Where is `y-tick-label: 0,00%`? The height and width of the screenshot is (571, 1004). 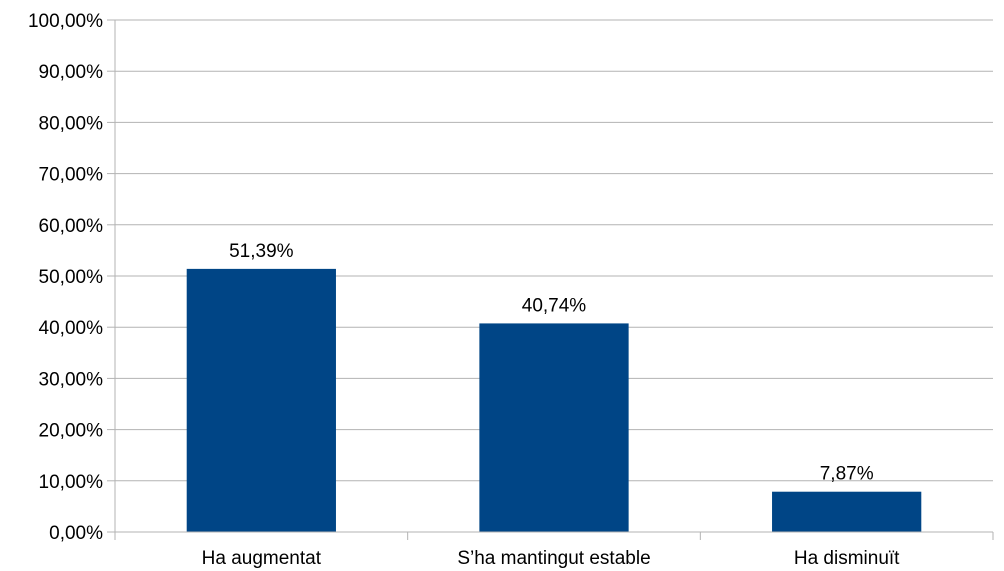 y-tick-label: 0,00% is located at coordinates (76, 533).